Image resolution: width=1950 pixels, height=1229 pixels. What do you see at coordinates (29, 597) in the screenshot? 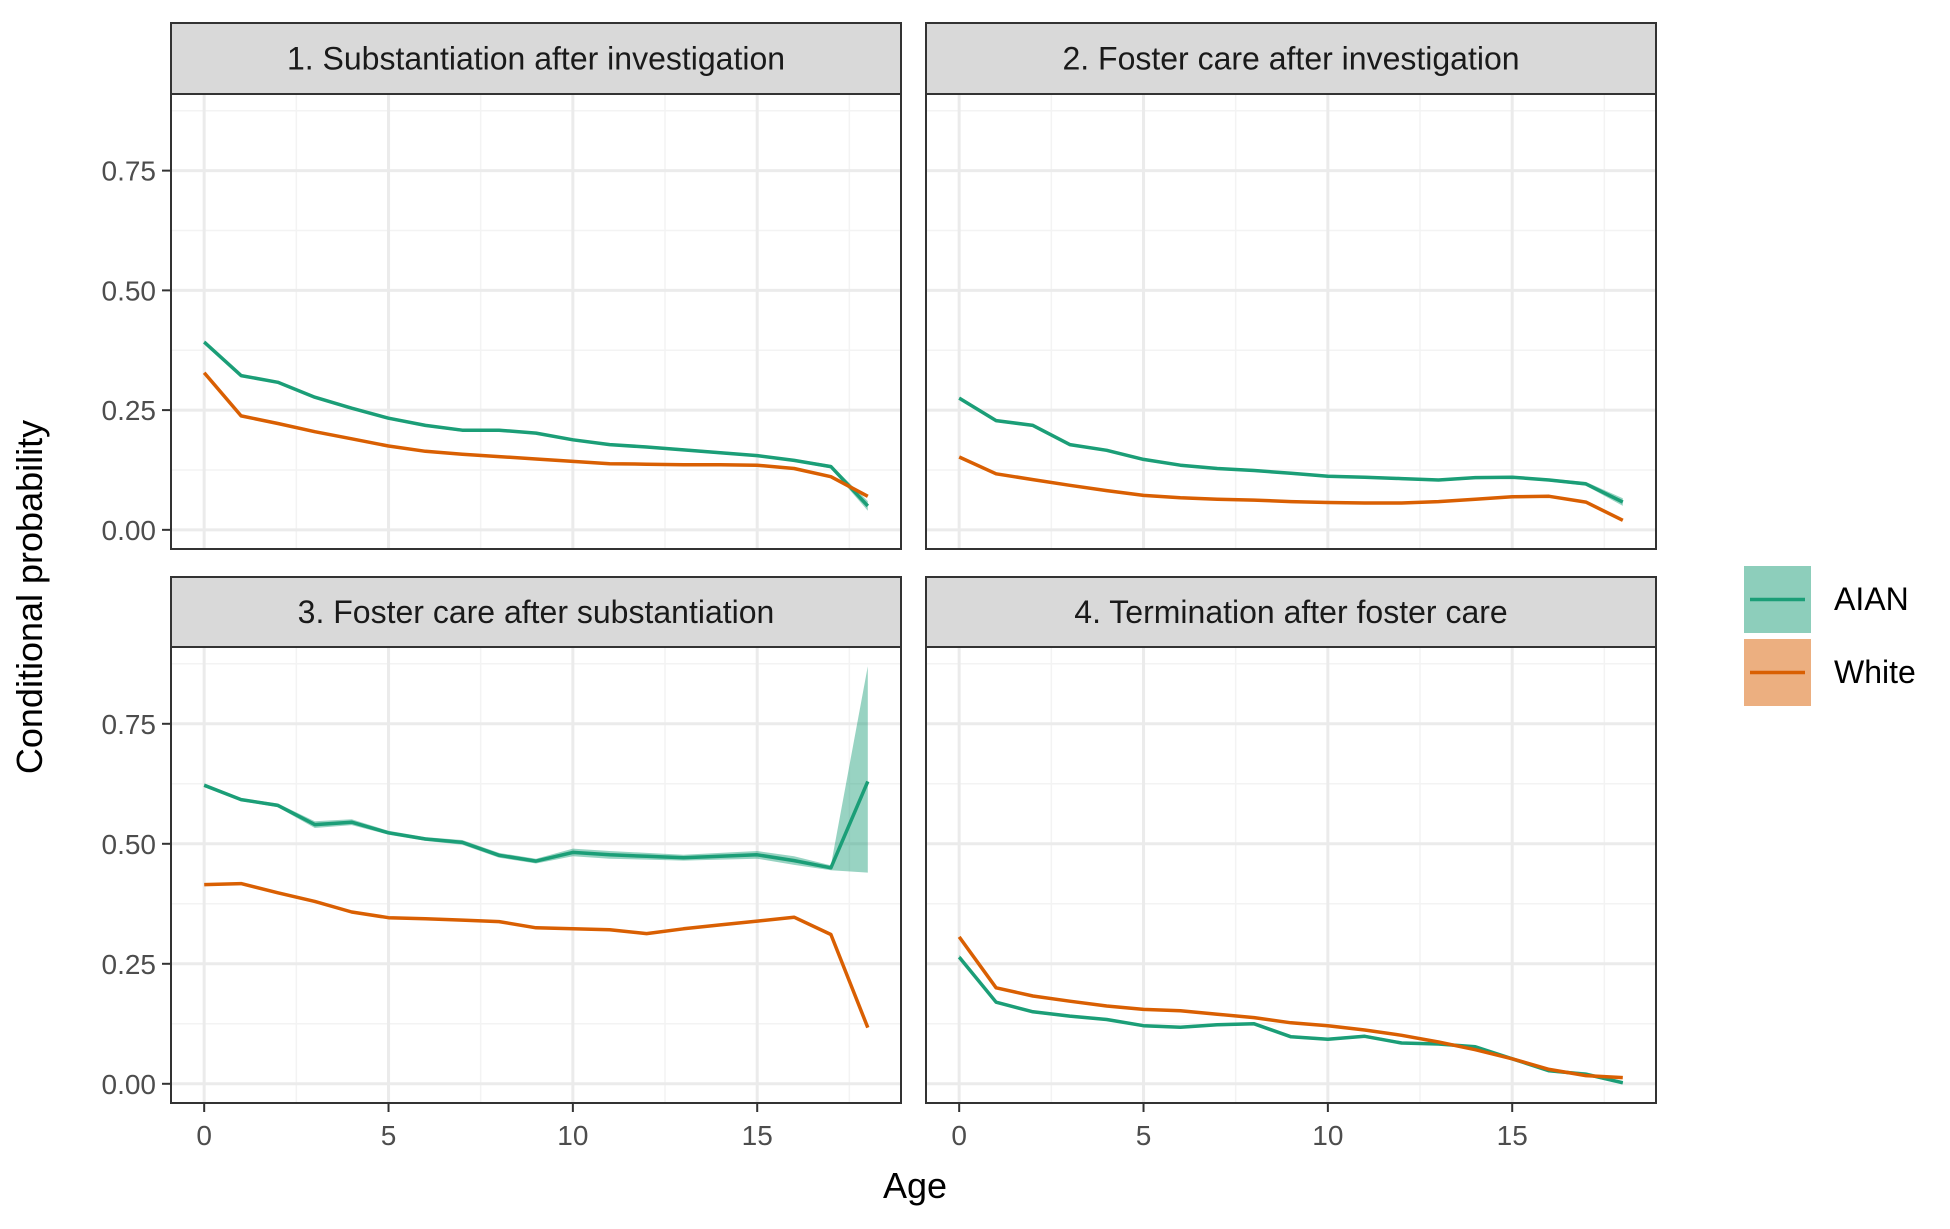
I see `y-axis-title: Conditional probability` at bounding box center [29, 597].